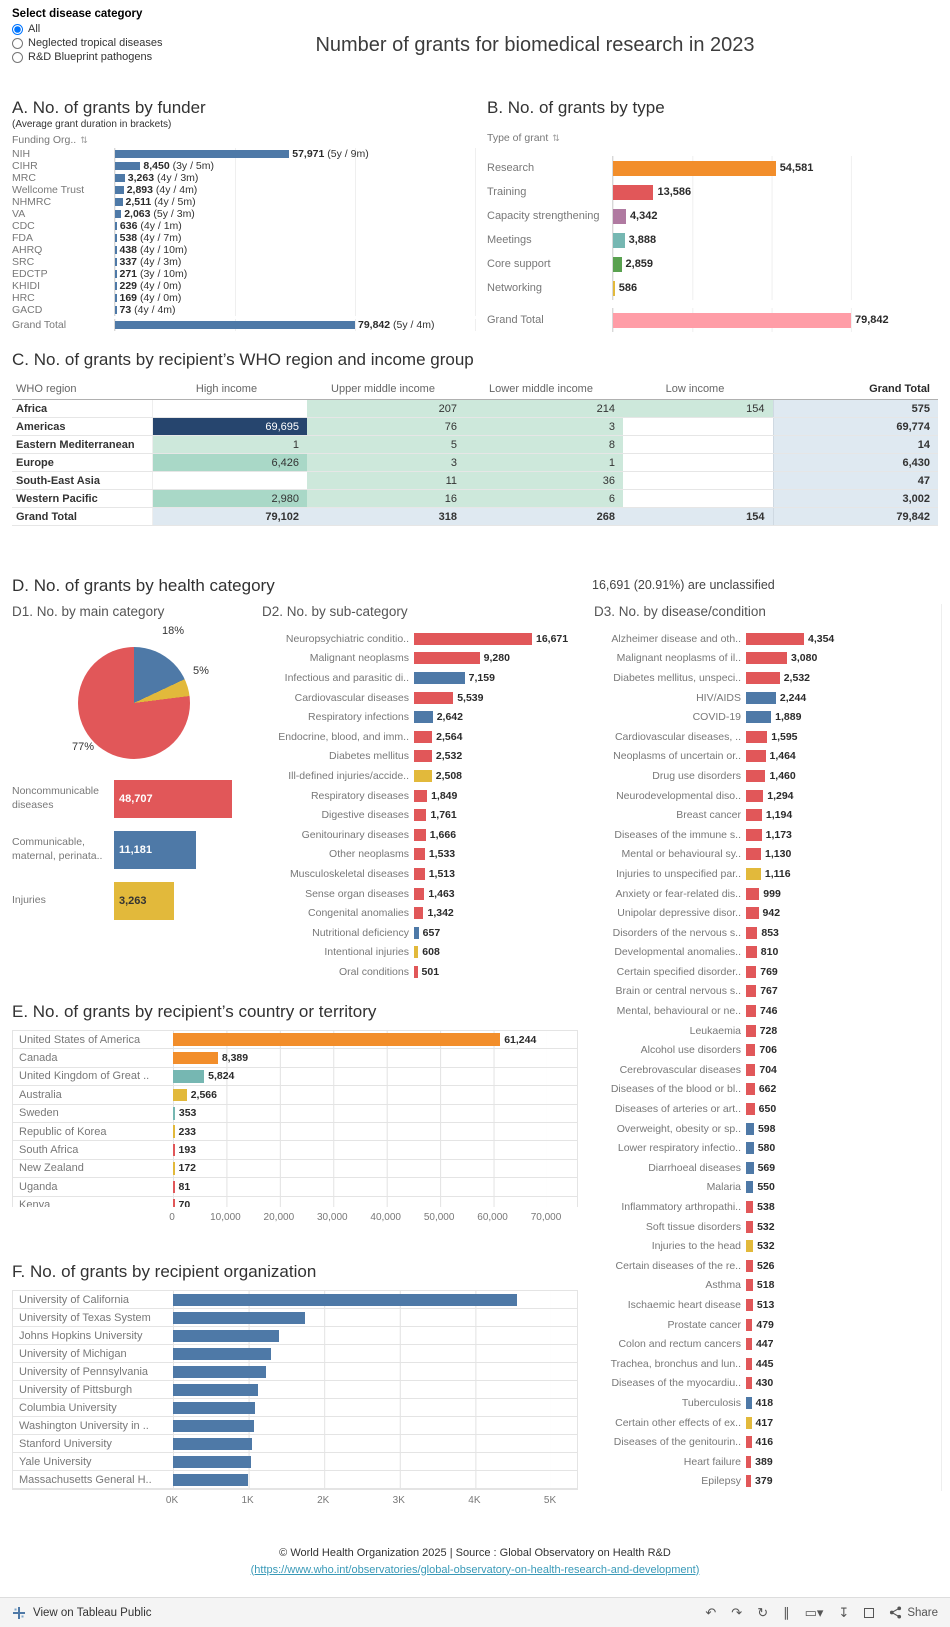 This screenshot has width=950, height=1627. Describe the element at coordinates (155, 850) in the screenshot. I see `main-category-bar: 11,181` at that location.